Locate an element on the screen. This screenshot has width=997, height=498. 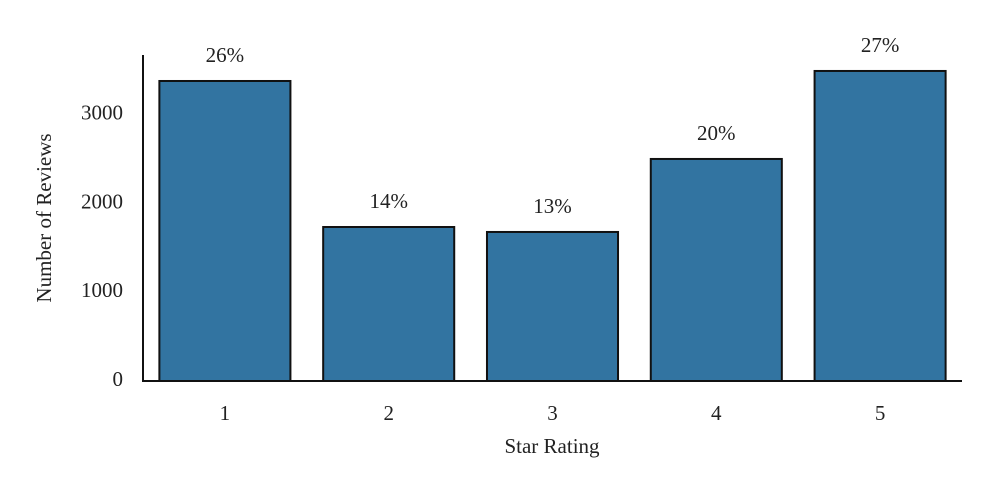
x-tick-label: 4 is located at coordinates (716, 413).